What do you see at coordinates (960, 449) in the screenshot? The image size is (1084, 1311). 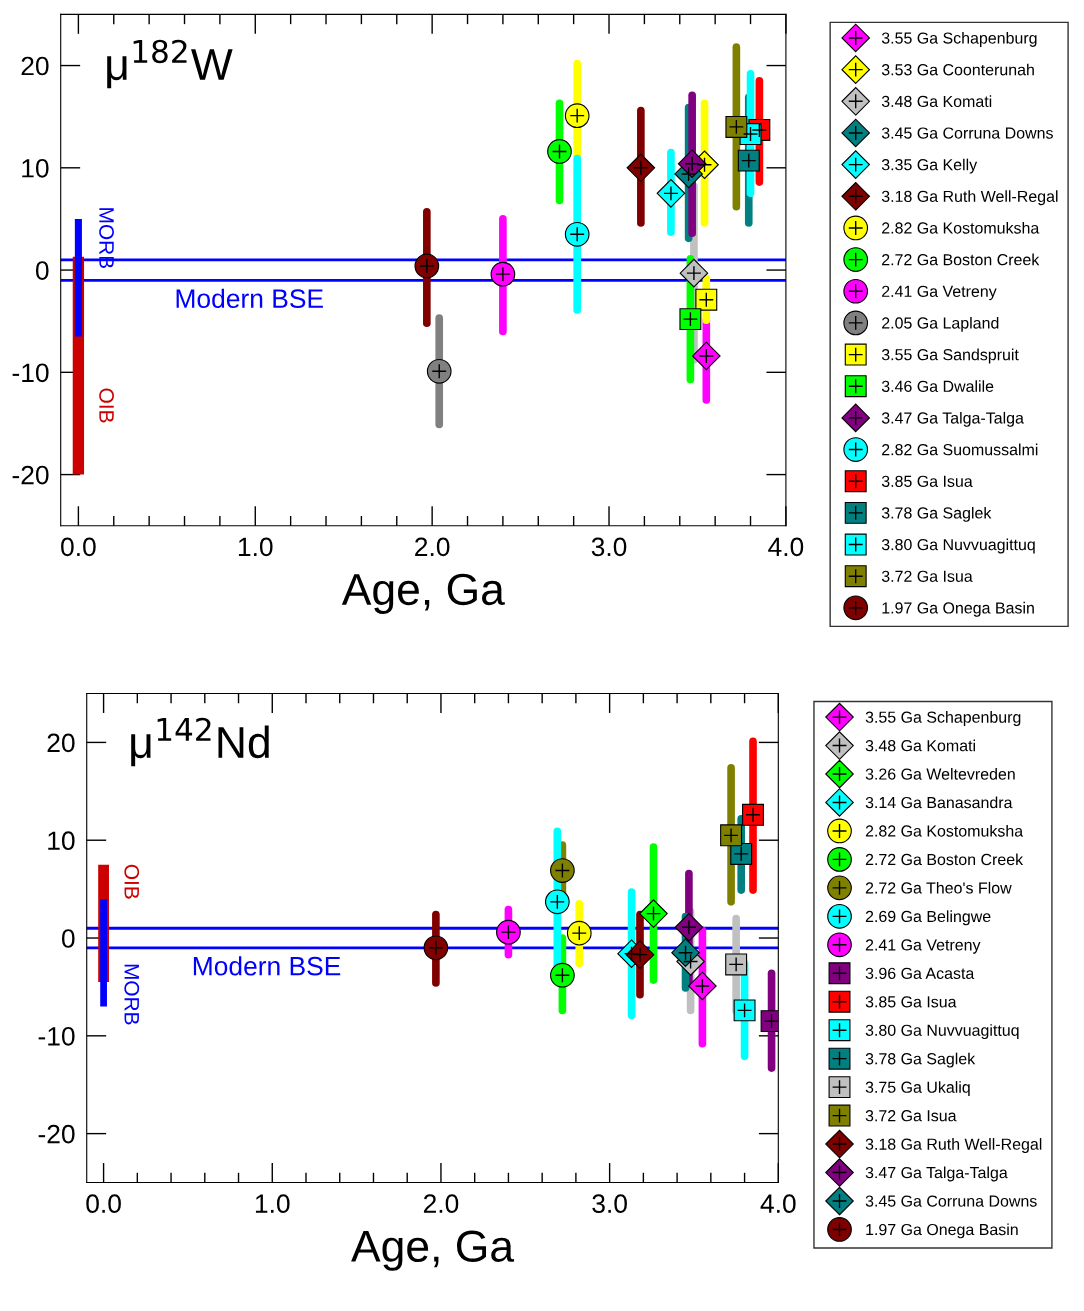 I see `legend-label: 2.82 Ga Suomussalmi` at bounding box center [960, 449].